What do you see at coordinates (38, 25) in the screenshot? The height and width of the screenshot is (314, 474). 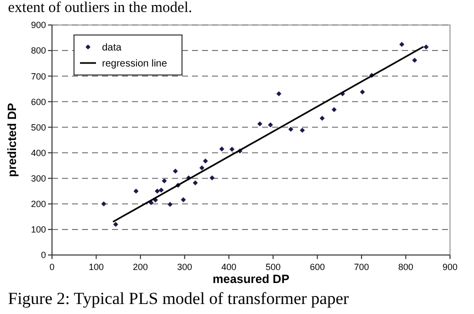 I see `y-tick-label: 900` at bounding box center [38, 25].